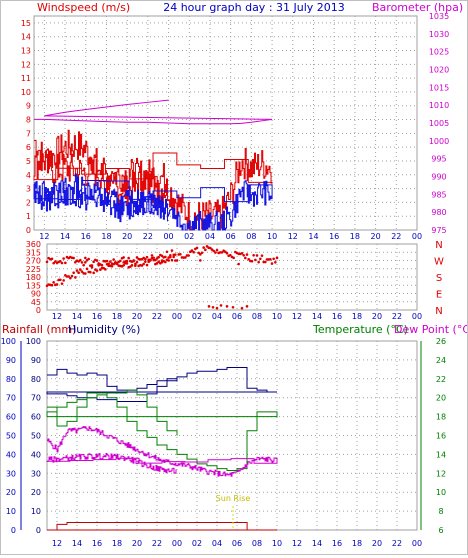  What do you see at coordinates (233, 498) in the screenshot?
I see `sunrise-label: Sun Rise` at bounding box center [233, 498].